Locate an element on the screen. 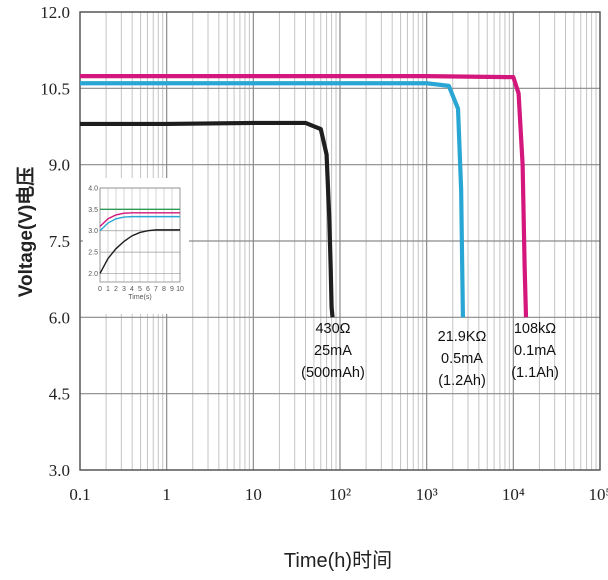 The image size is (608, 580). inset-x-tick-label: 6 is located at coordinates (148, 289).